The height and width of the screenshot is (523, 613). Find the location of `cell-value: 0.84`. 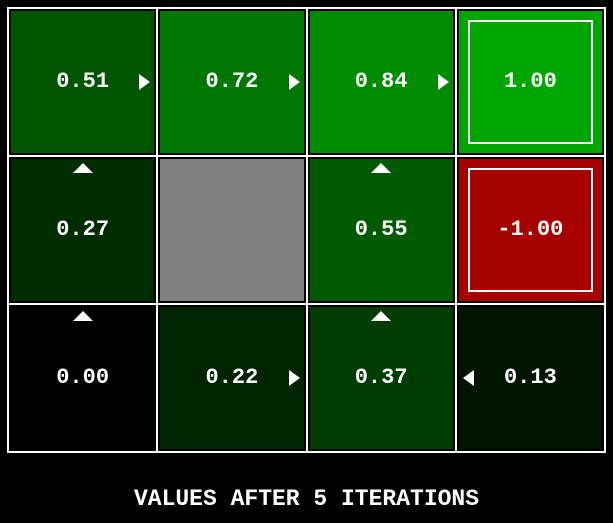

cell-value: 0.84 is located at coordinates (381, 81).